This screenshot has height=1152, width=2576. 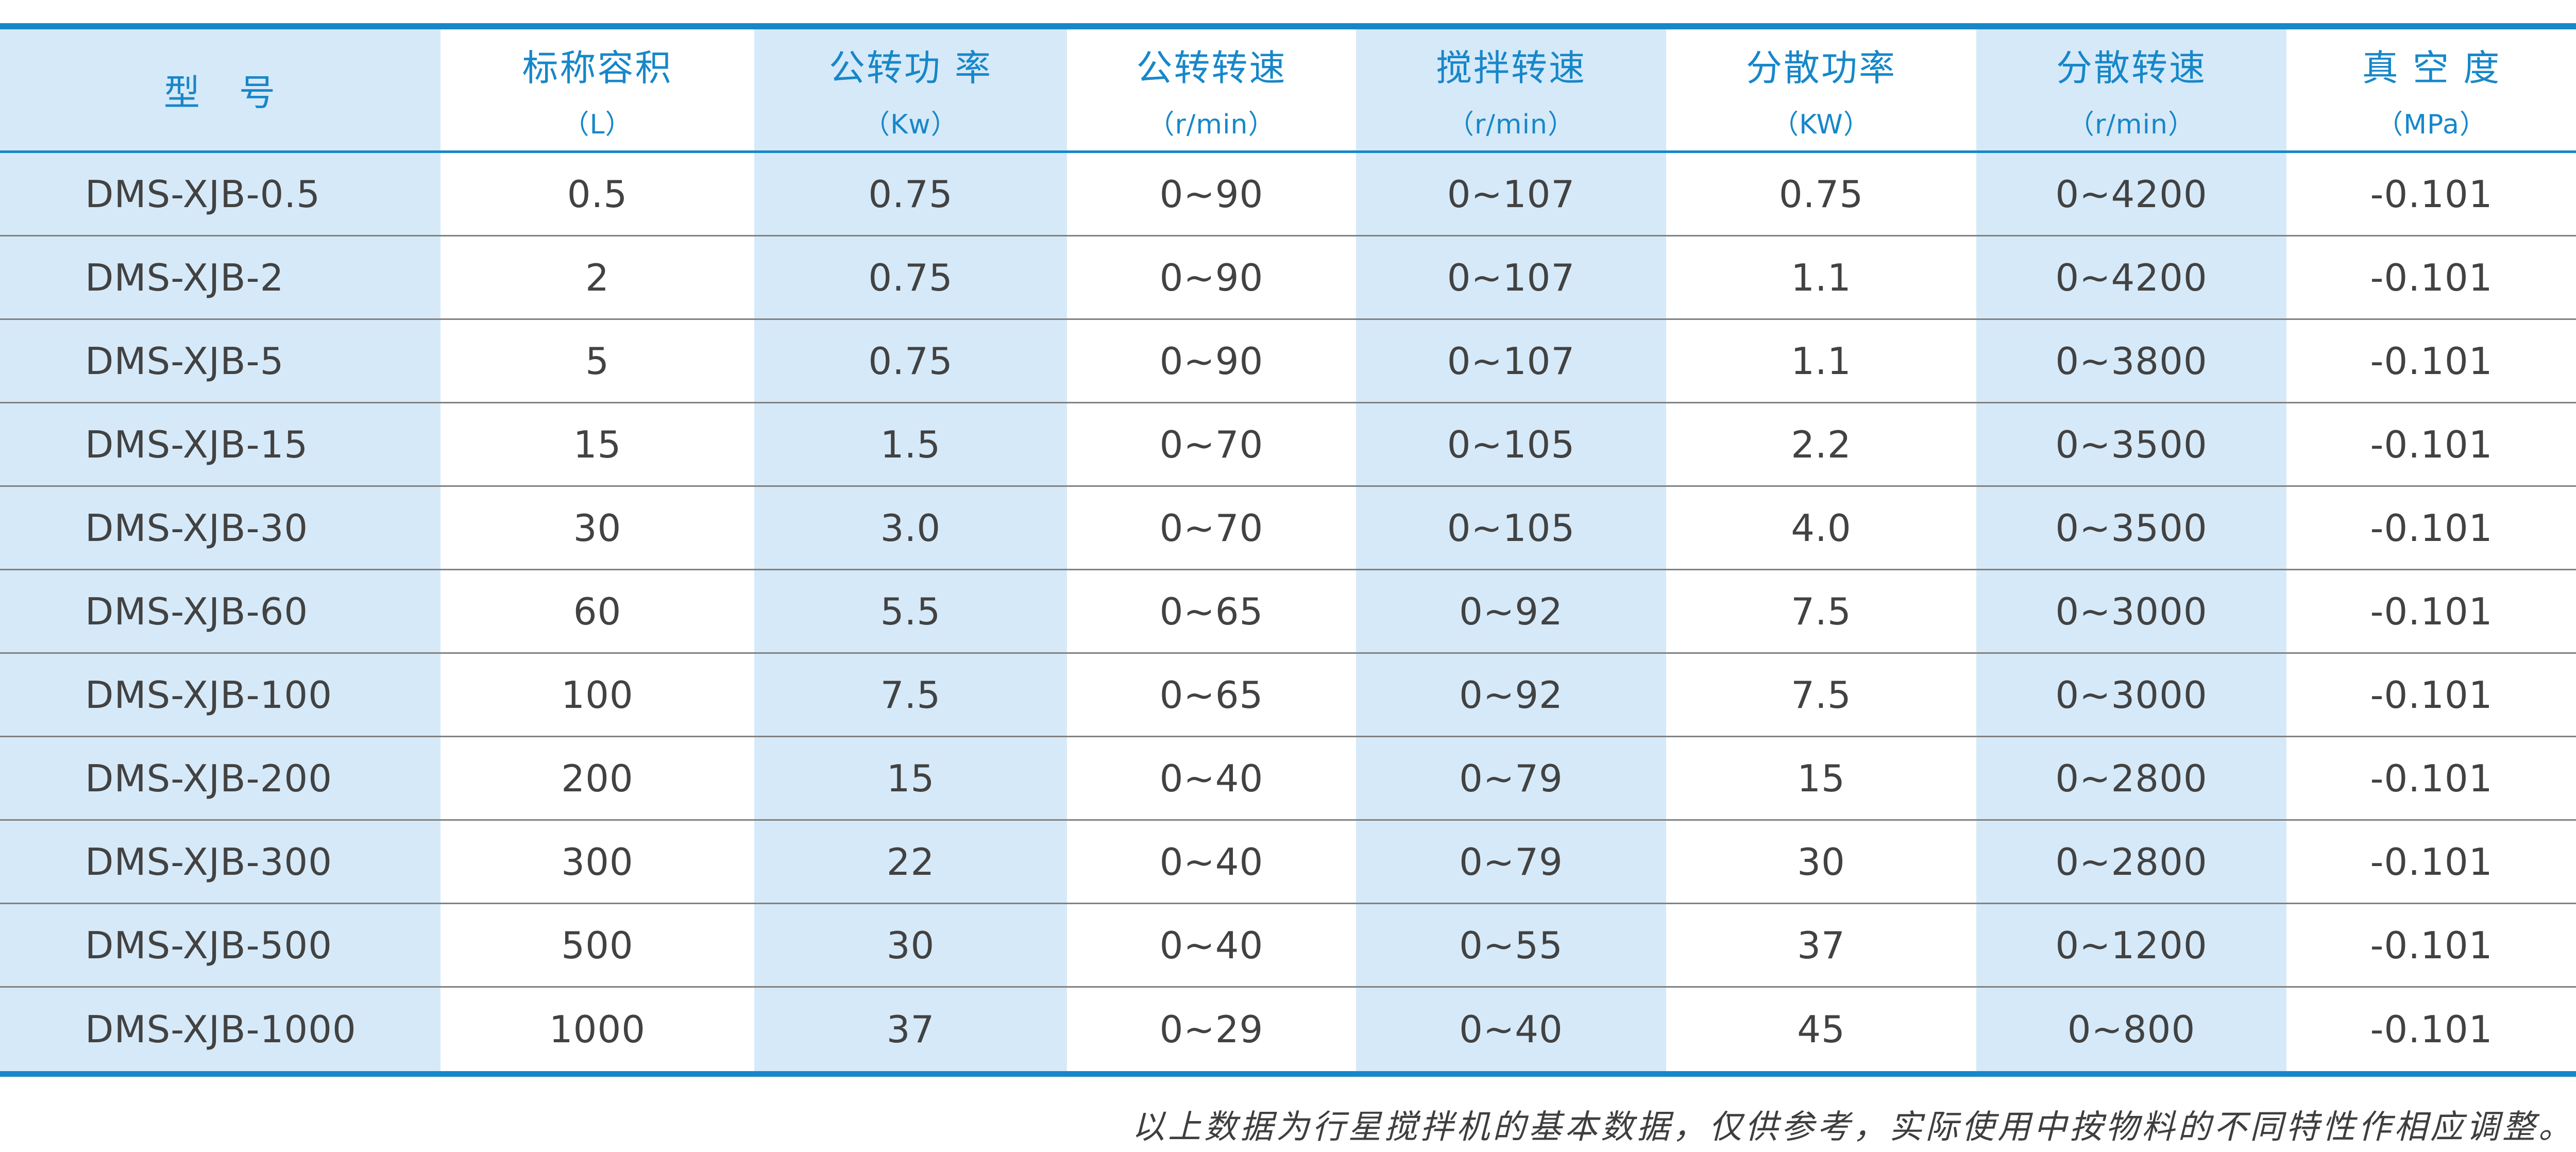 What do you see at coordinates (597, 945) in the screenshot?
I see `volume-cell: 500` at bounding box center [597, 945].